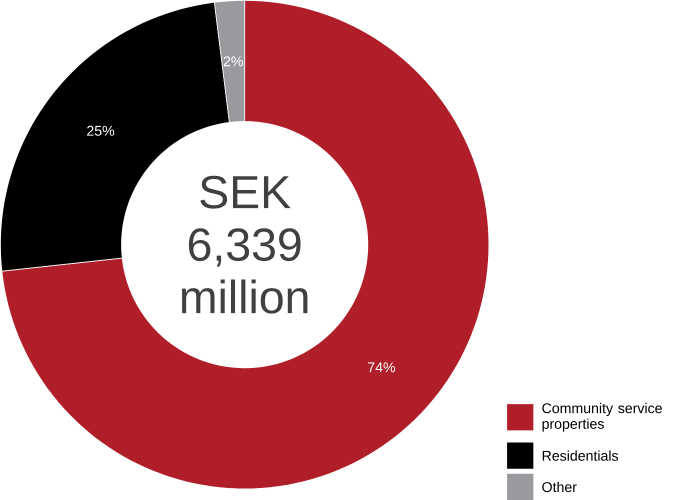  What do you see at coordinates (382, 367) in the screenshot?
I see `data-label: 74%` at bounding box center [382, 367].